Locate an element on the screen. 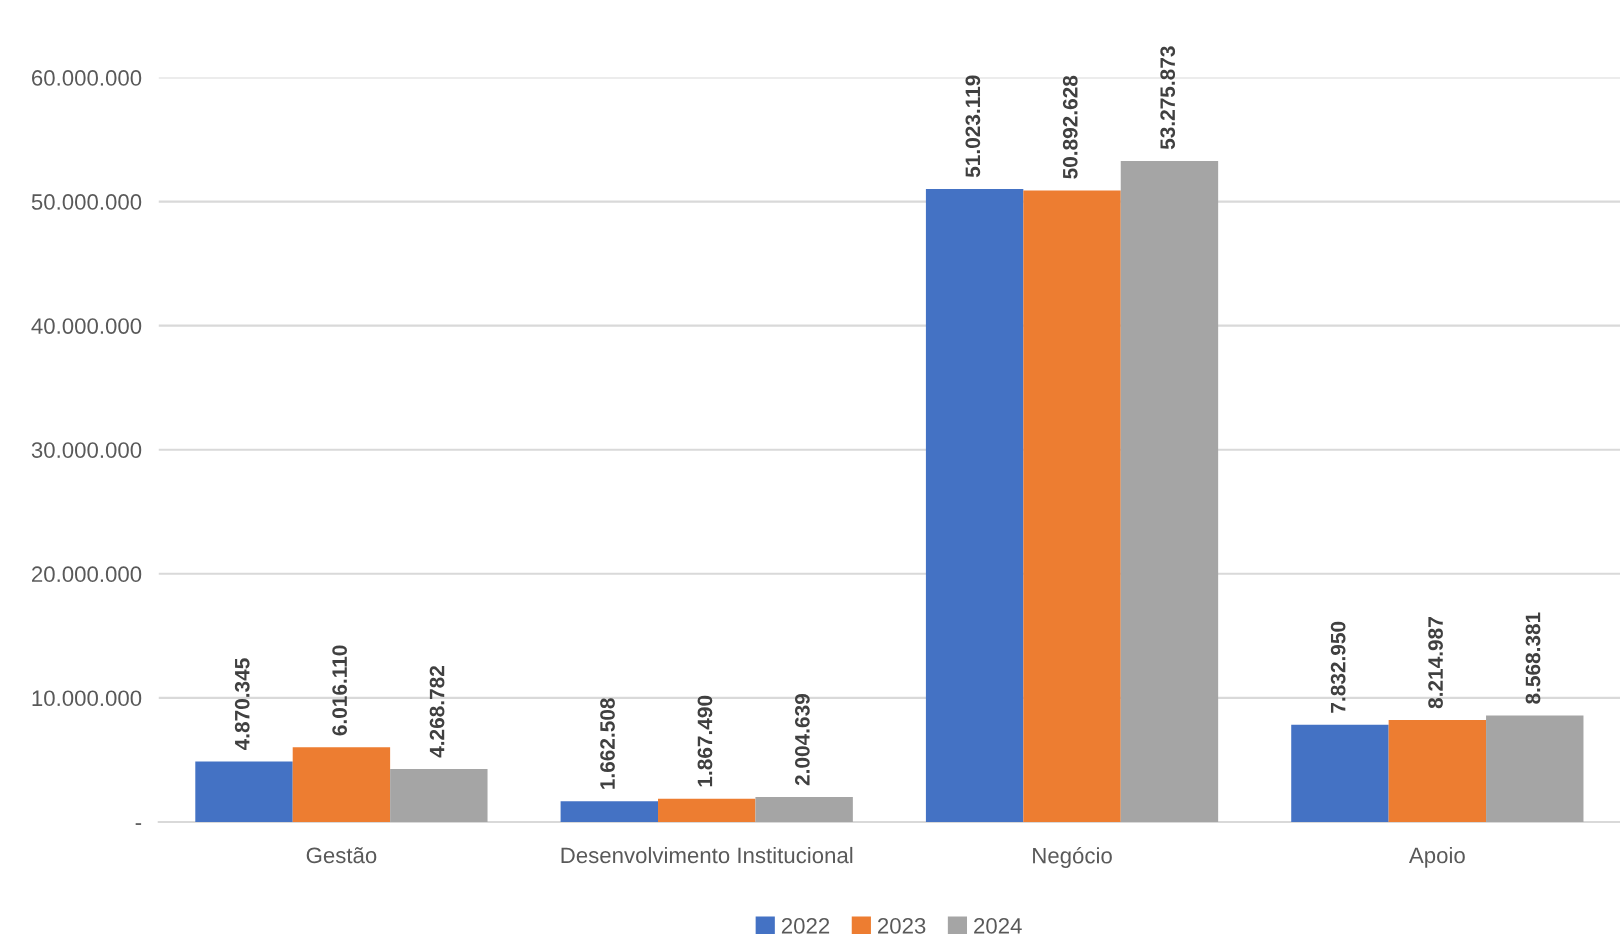 Image resolution: width=1620 pixels, height=934 pixels. x-tick-label: Desenvolvimento Institucional is located at coordinates (707, 855).